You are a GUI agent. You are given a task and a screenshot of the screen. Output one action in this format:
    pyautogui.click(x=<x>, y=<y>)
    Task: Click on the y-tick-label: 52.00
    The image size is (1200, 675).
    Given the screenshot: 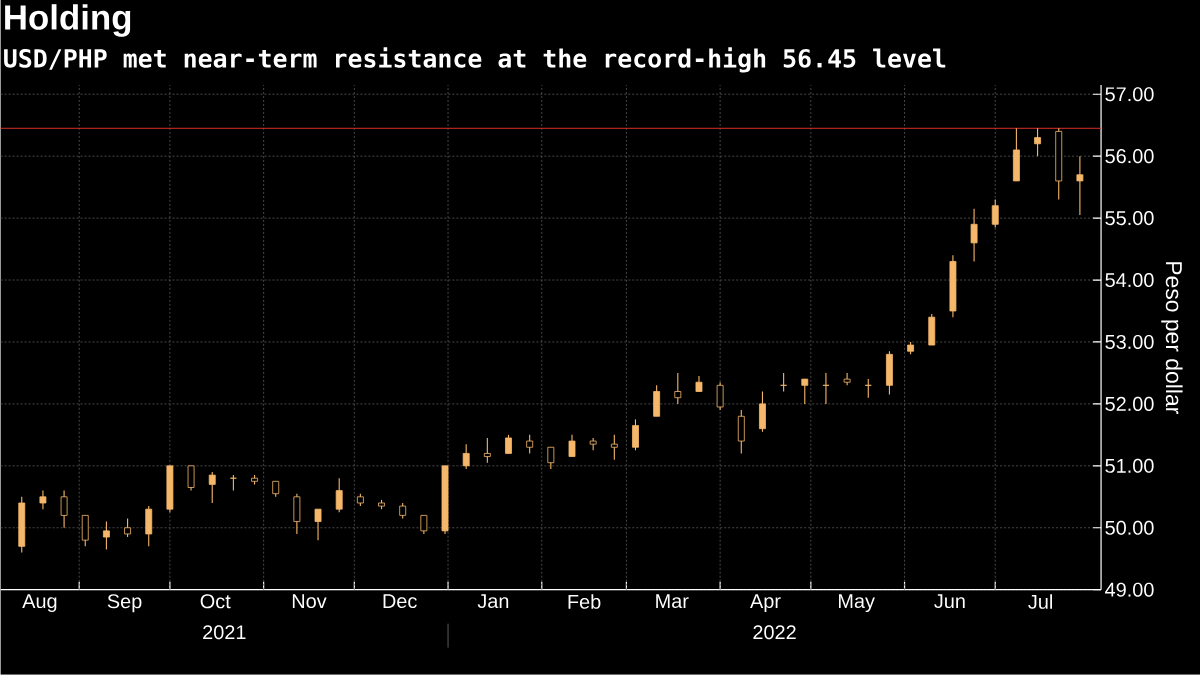 What is the action you would take?
    pyautogui.click(x=1129, y=404)
    